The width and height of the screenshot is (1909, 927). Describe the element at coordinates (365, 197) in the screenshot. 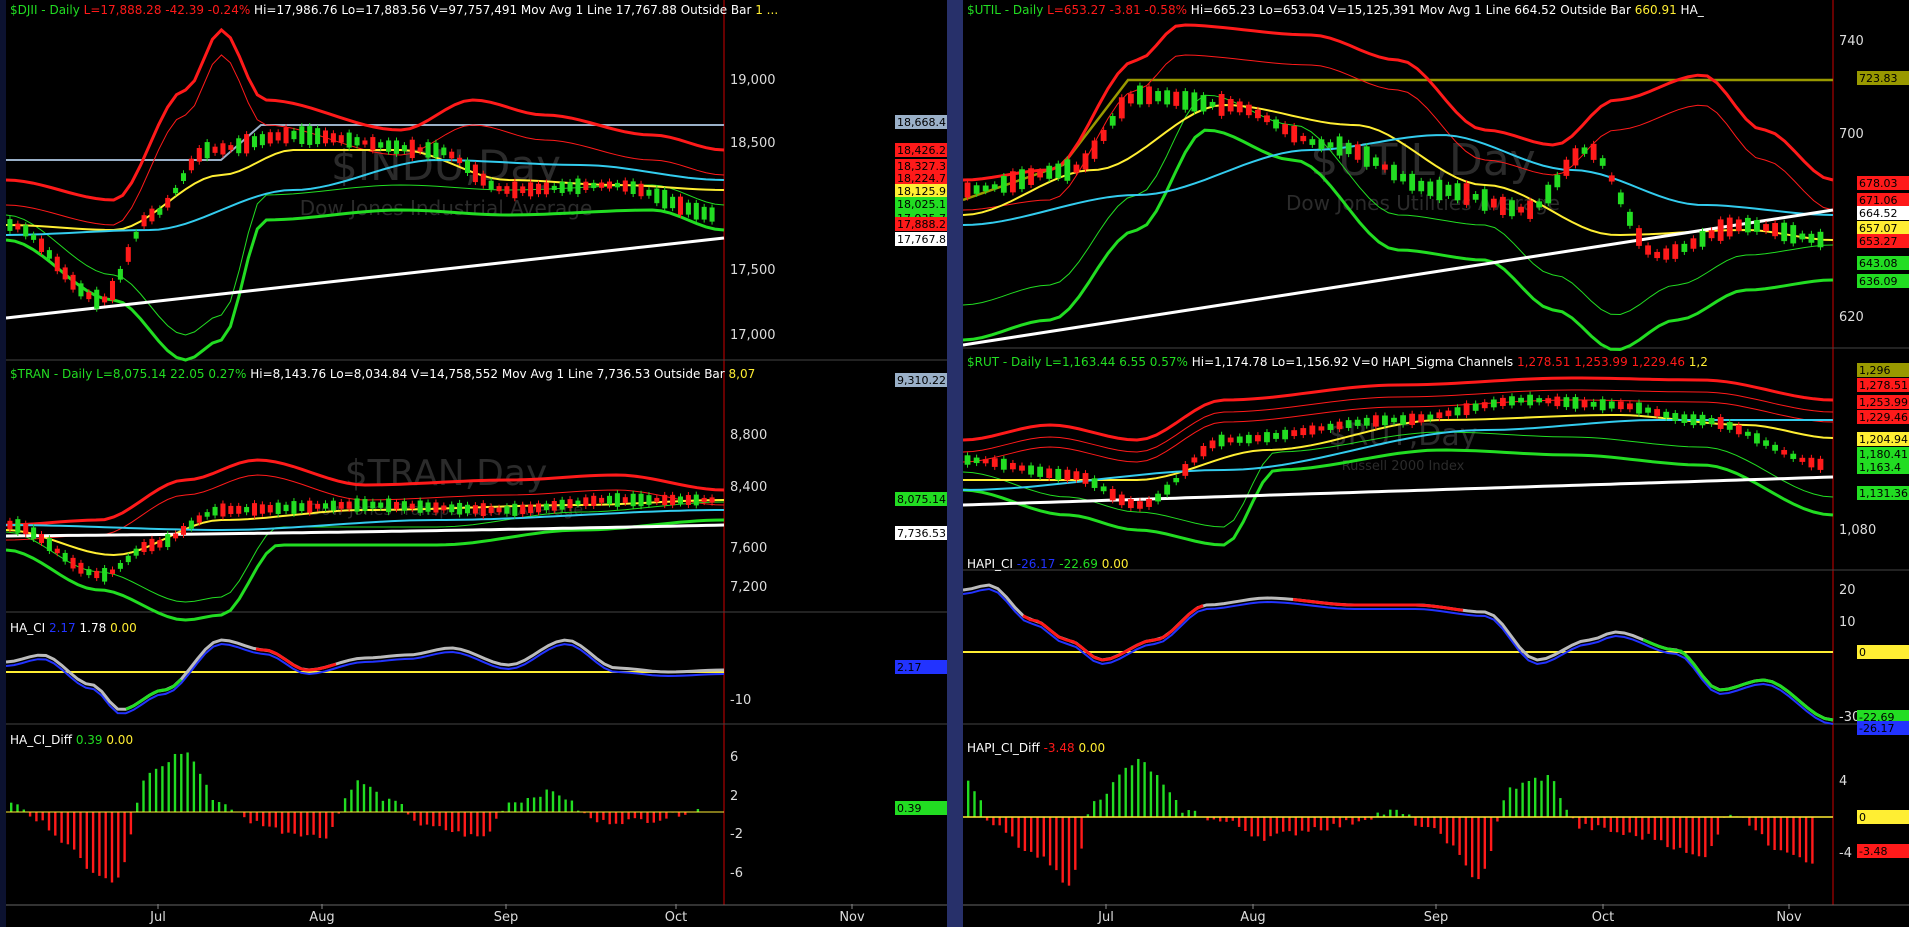

I see `dji-ema-line` at that location.